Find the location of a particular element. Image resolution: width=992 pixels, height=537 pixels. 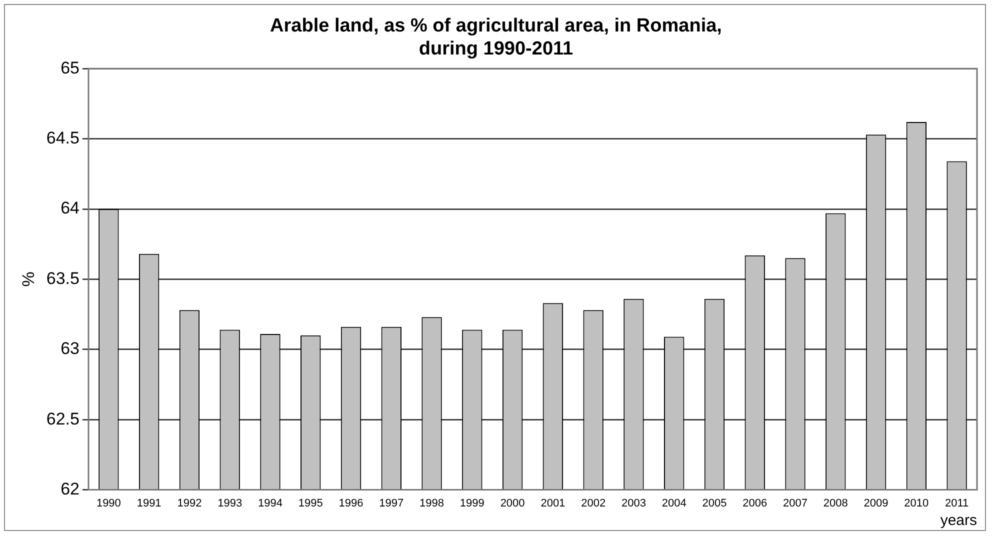

x-tick-label: 2011 is located at coordinates (956, 503).